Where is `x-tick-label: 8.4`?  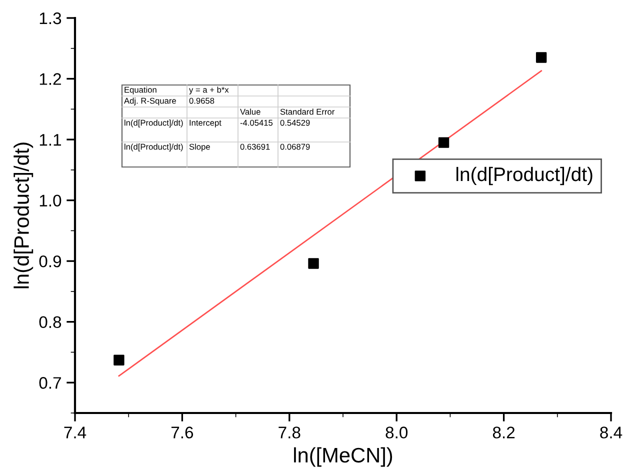
x-tick-label: 8.4 is located at coordinates (611, 432).